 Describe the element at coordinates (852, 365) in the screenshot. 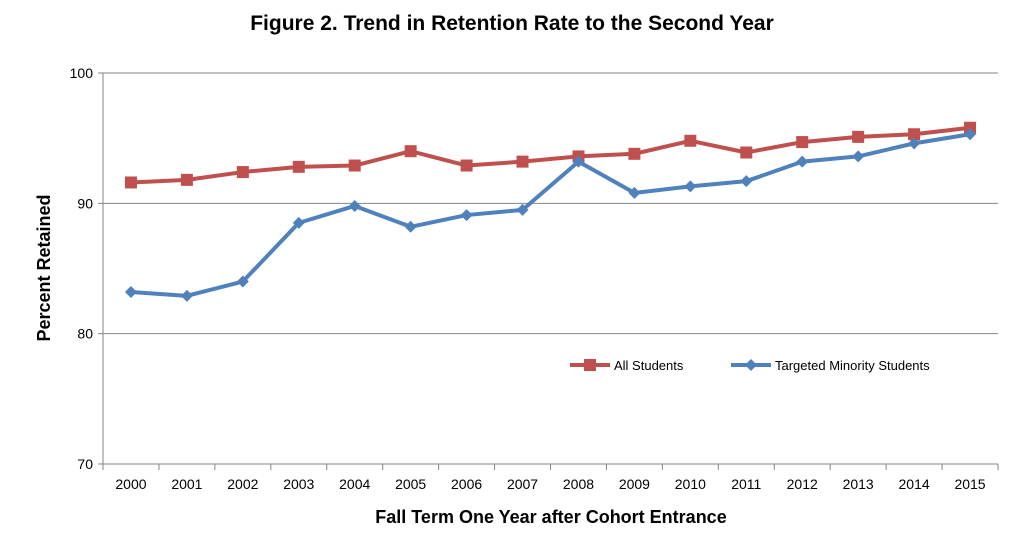

I see `legend-label: Targeted Minority Students` at that location.